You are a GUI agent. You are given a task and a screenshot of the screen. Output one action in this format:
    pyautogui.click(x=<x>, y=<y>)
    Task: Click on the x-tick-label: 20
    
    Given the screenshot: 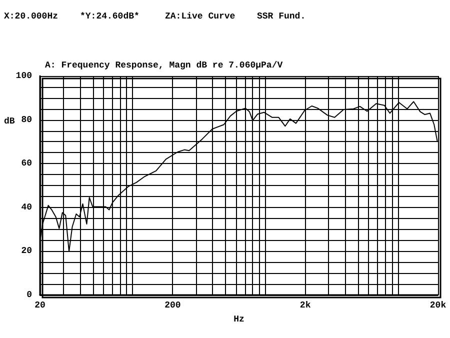 What is the action you would take?
    pyautogui.click(x=40, y=305)
    